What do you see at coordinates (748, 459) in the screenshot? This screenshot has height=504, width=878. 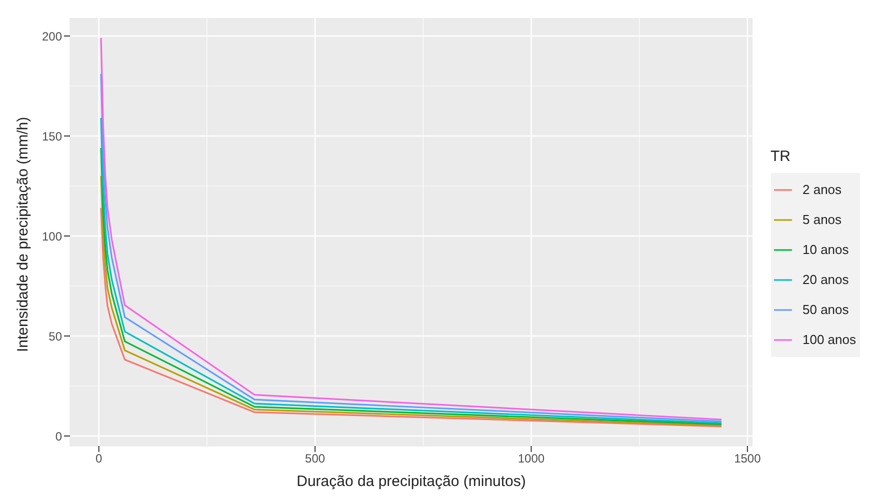 I see `x-tick-label: 1500` at bounding box center [748, 459].